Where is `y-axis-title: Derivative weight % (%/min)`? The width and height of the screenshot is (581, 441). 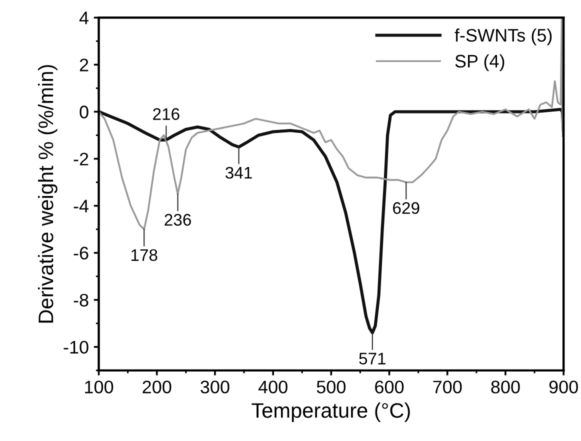
y-axis-title: Derivative weight % (%/min) is located at coordinates (48, 194).